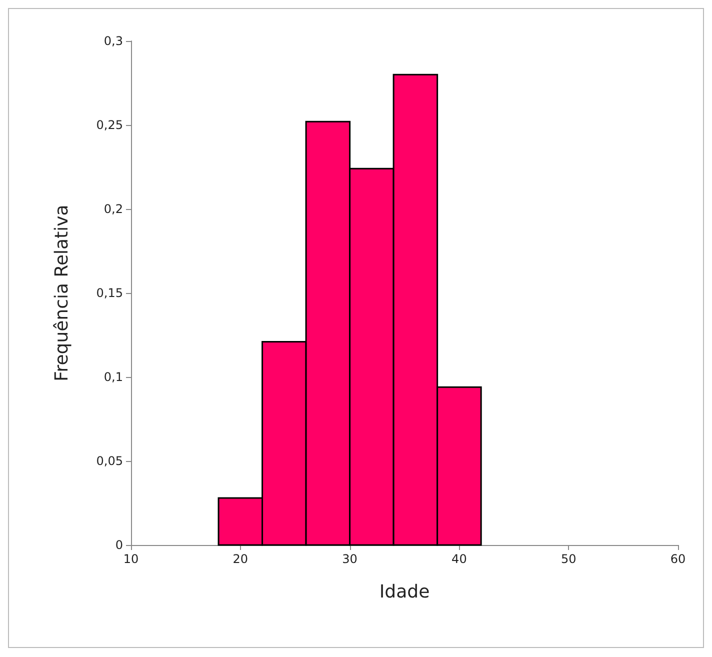  I want to click on y-tick-label: 0,1, so click(113, 377).